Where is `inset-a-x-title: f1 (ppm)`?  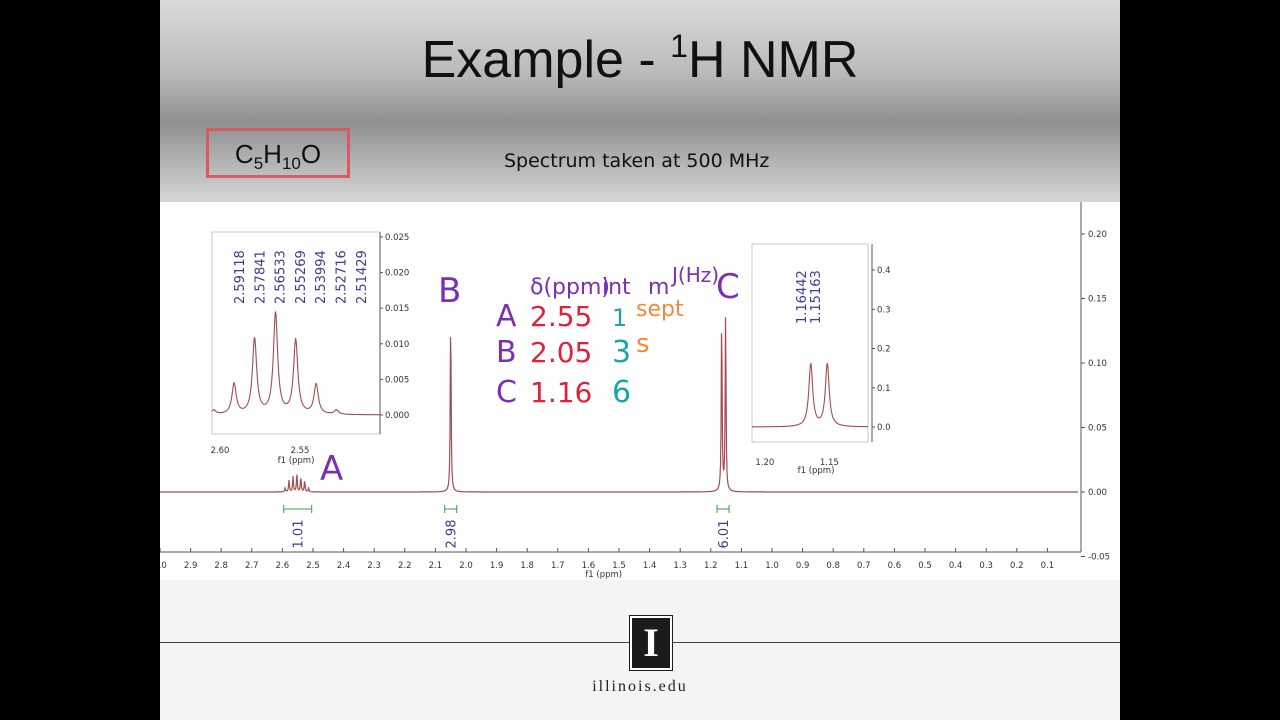
inset-a-x-title: f1 (ppm) is located at coordinates (296, 461).